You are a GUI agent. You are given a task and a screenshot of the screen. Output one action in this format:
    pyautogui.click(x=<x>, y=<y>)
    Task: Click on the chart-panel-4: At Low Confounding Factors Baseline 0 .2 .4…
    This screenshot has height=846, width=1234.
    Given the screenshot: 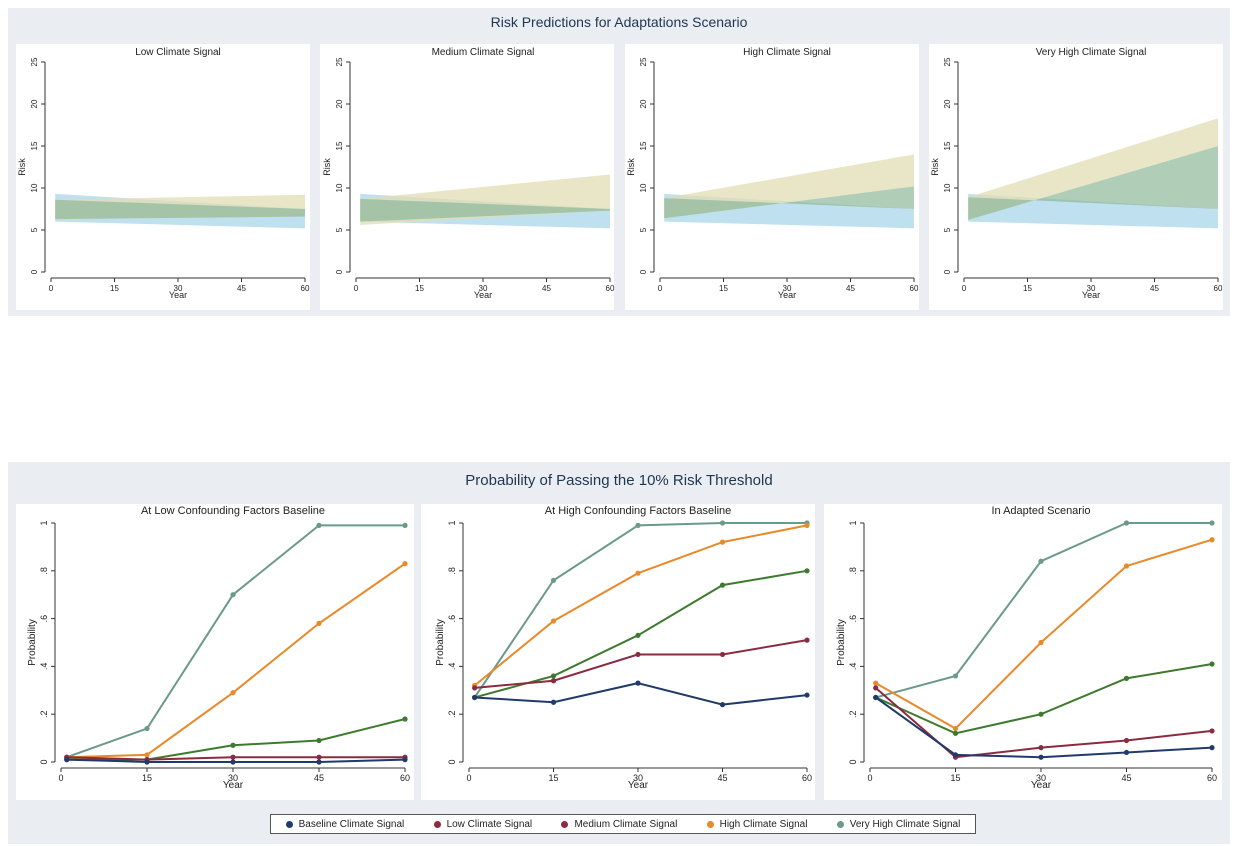 What is the action you would take?
    pyautogui.click(x=215, y=652)
    